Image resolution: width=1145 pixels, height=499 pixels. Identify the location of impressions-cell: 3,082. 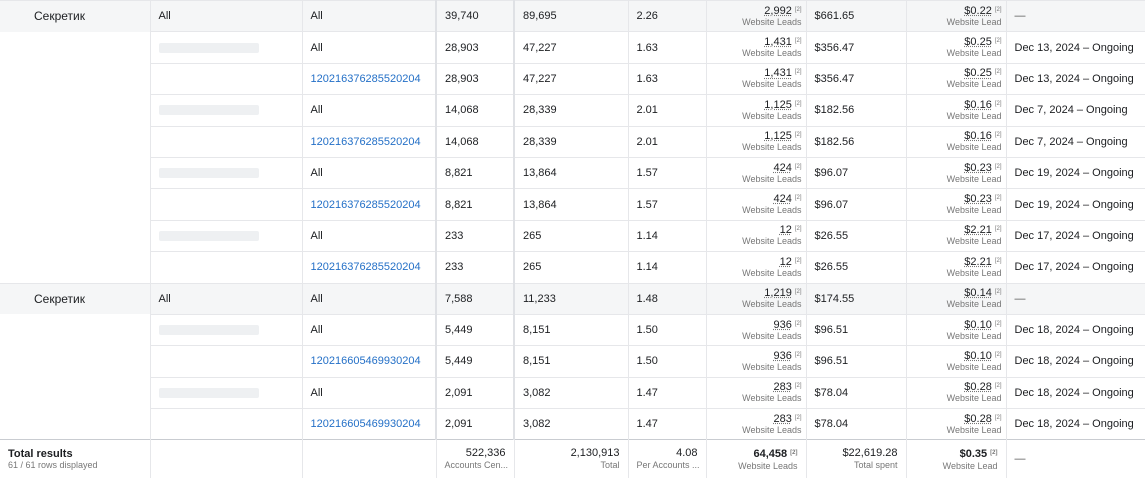
(571, 392).